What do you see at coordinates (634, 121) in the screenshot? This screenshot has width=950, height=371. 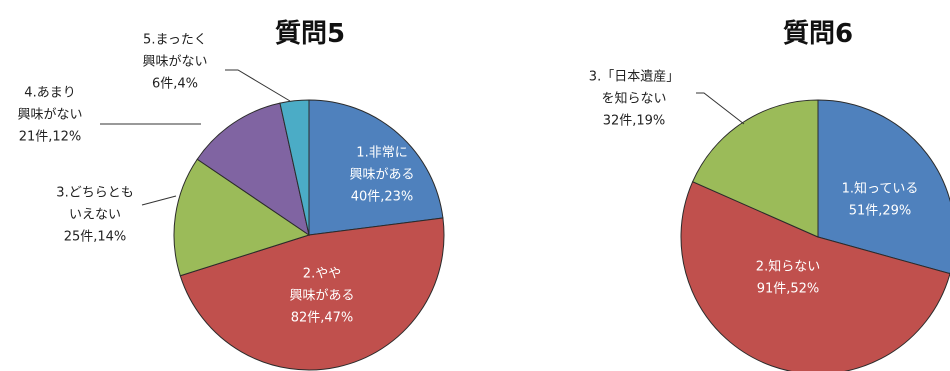 I see `slice-label-3-line: 32件,19%` at bounding box center [634, 121].